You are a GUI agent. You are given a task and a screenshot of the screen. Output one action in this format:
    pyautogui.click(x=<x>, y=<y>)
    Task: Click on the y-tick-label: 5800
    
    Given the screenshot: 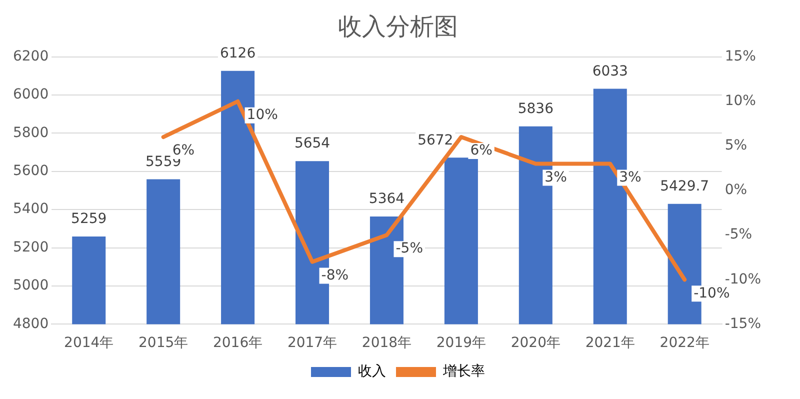 What is the action you would take?
    pyautogui.click(x=30, y=132)
    